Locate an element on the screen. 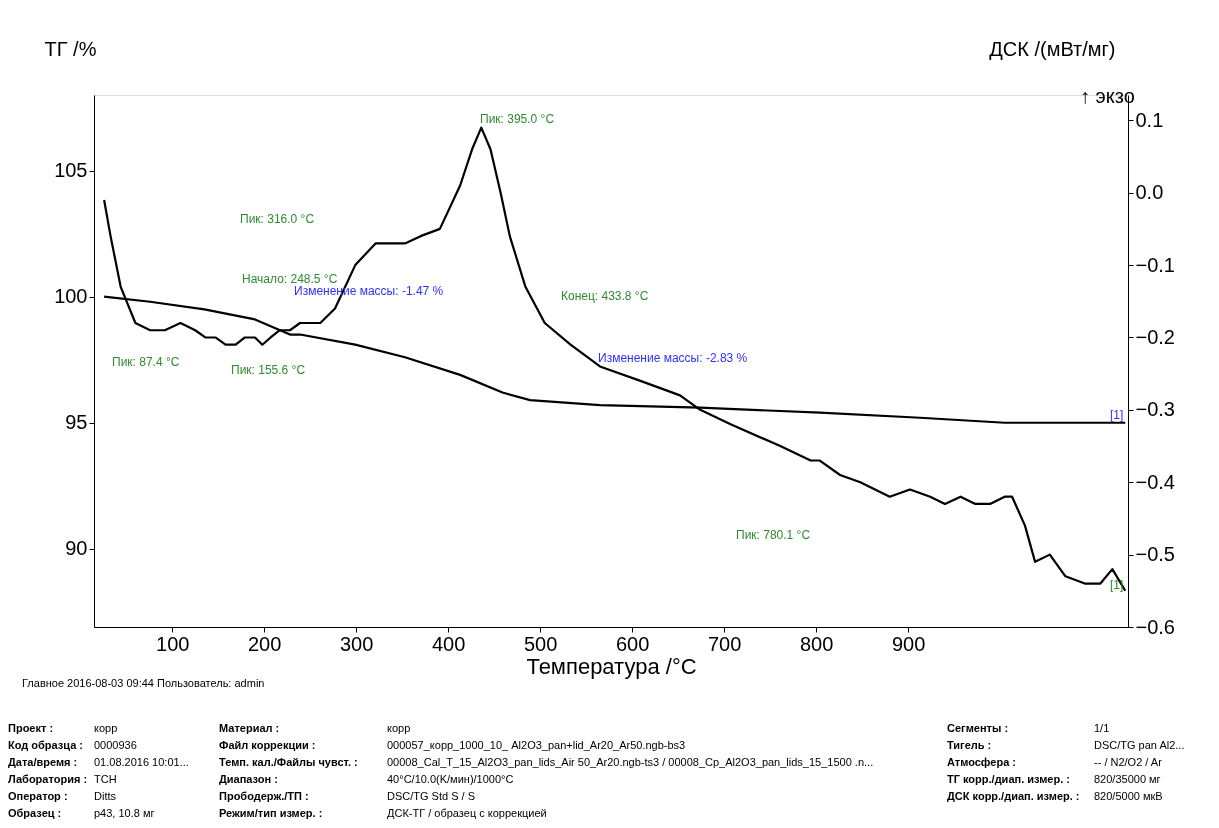 The image size is (1219, 828). x-tick-label: 700 is located at coordinates (724, 643).